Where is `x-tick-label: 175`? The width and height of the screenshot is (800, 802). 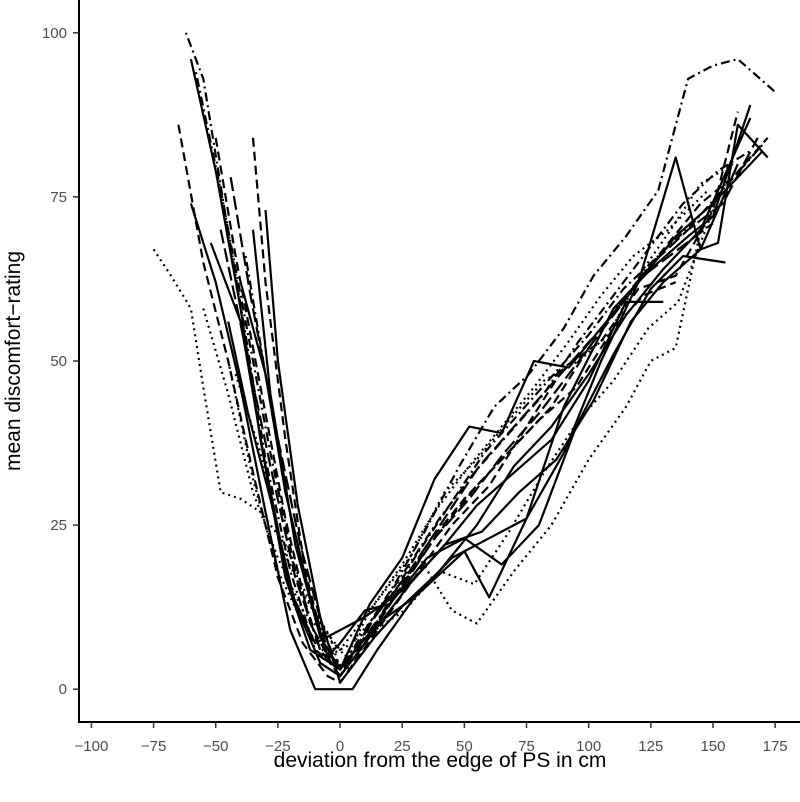
x-tick-label: 175 is located at coordinates (775, 746).